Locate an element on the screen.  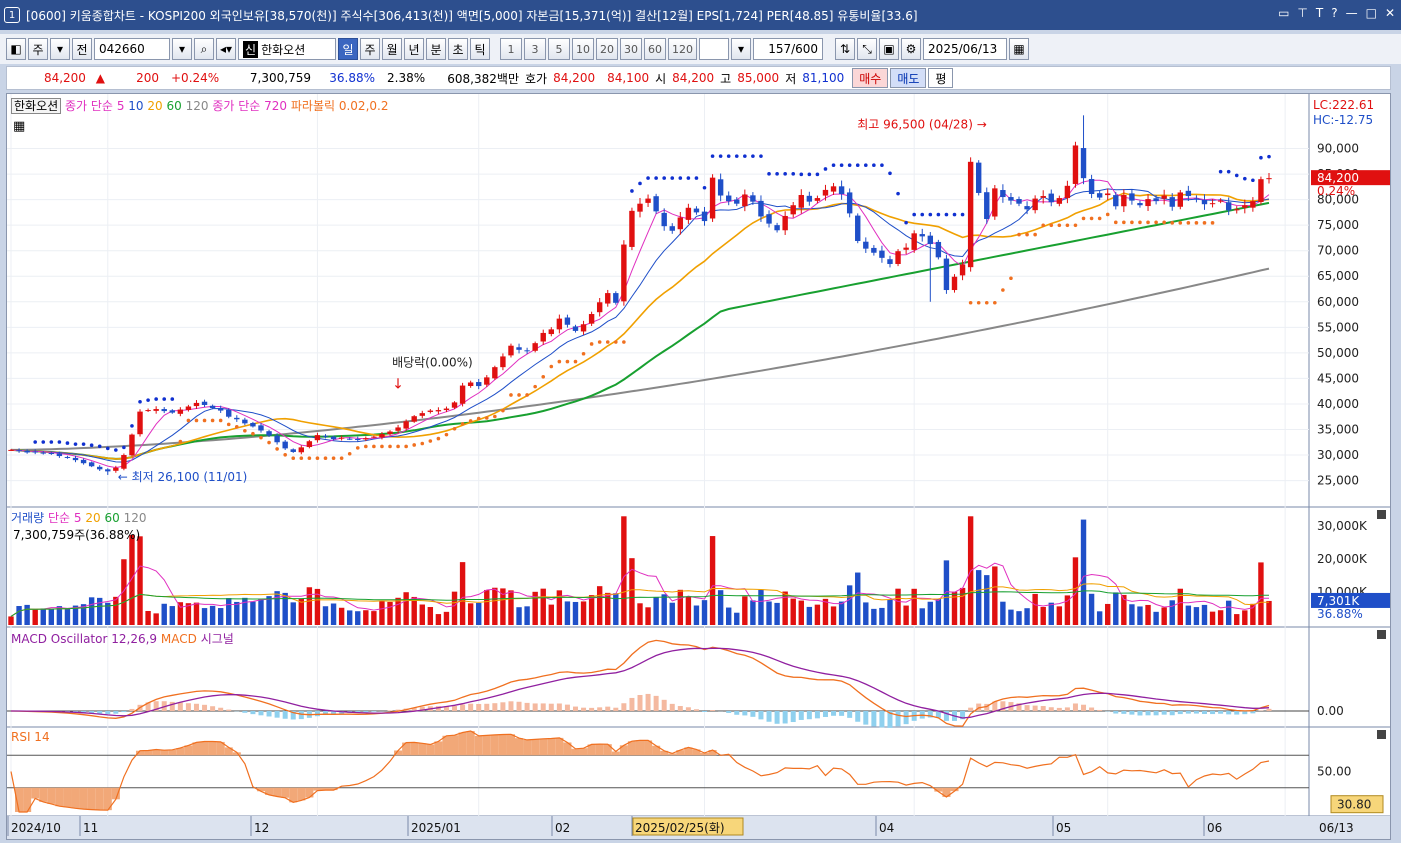
interval-5: 5 is located at coordinates (559, 49).